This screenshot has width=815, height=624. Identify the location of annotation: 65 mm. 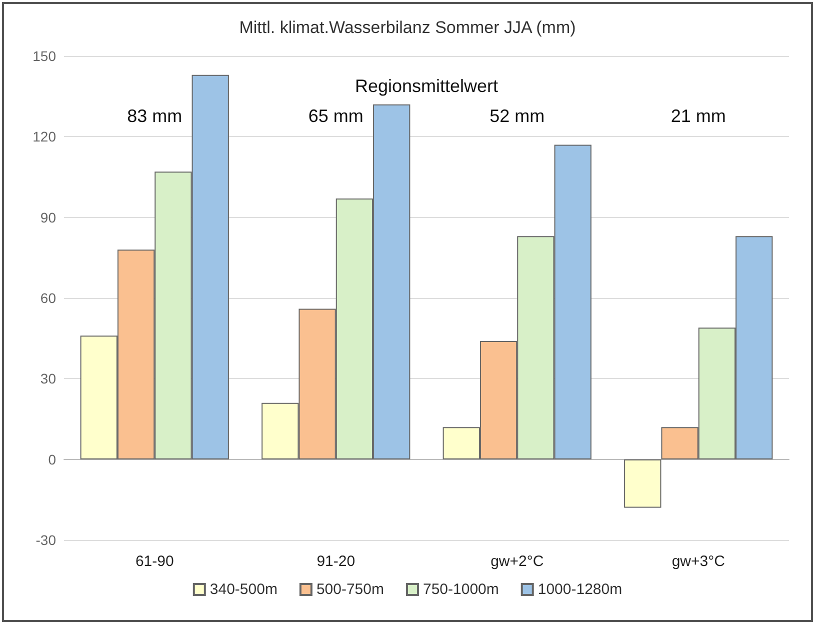
(336, 116).